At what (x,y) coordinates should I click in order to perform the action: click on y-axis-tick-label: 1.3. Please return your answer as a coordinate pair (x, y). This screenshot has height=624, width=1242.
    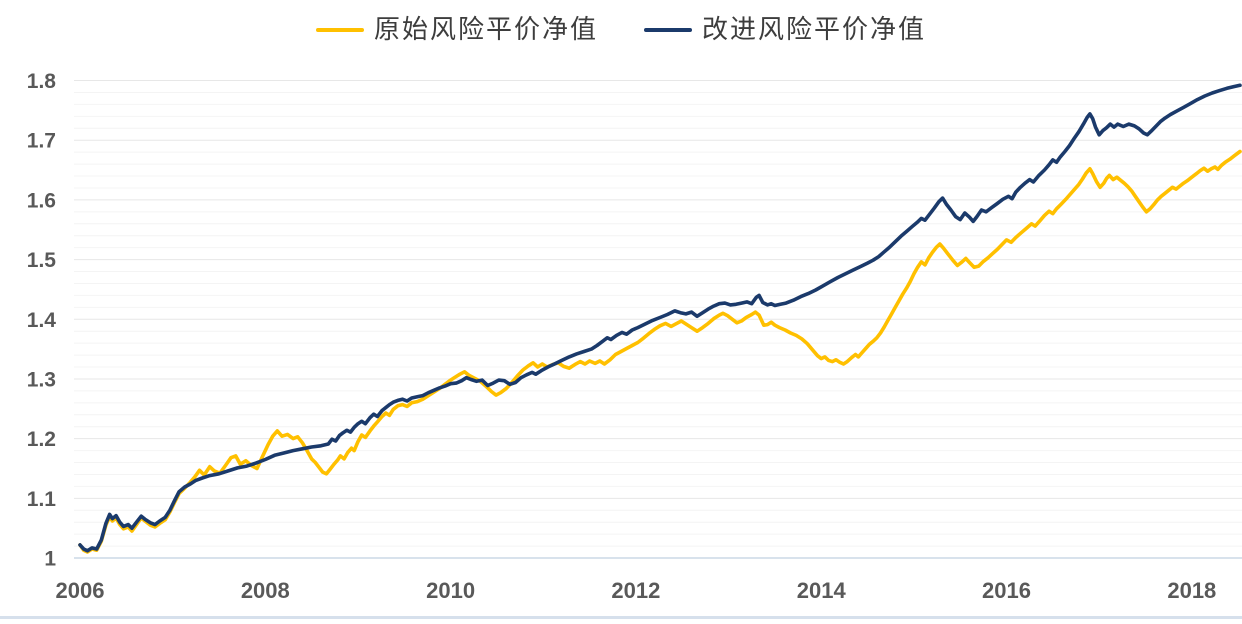
    Looking at the image, I should click on (41, 379).